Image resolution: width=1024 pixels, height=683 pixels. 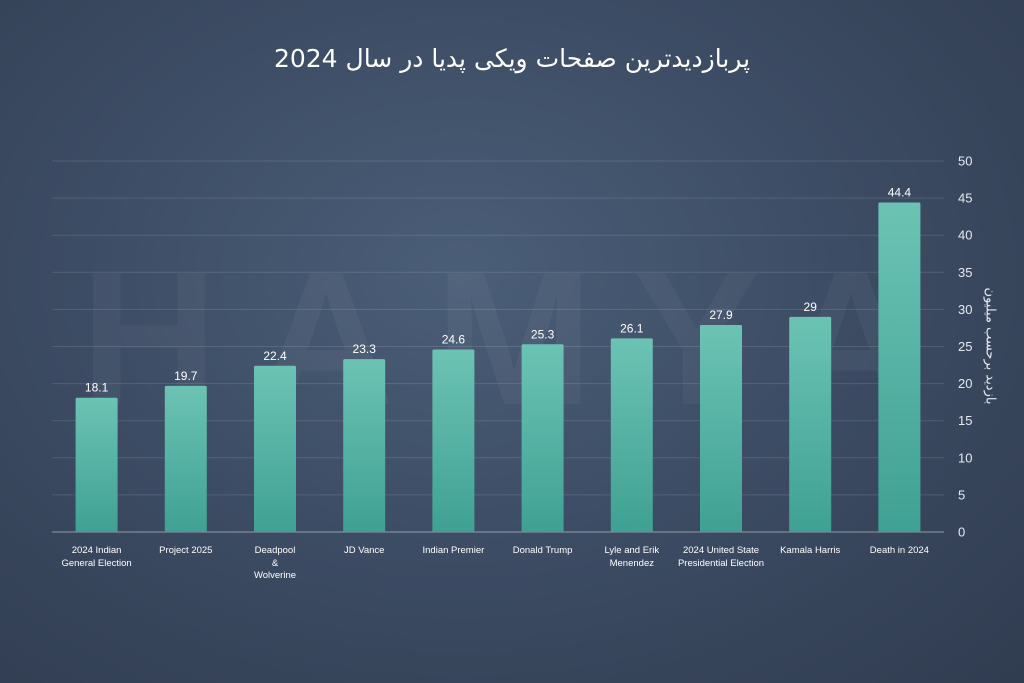 I want to click on category-label-line: General Election, so click(x=96, y=563).